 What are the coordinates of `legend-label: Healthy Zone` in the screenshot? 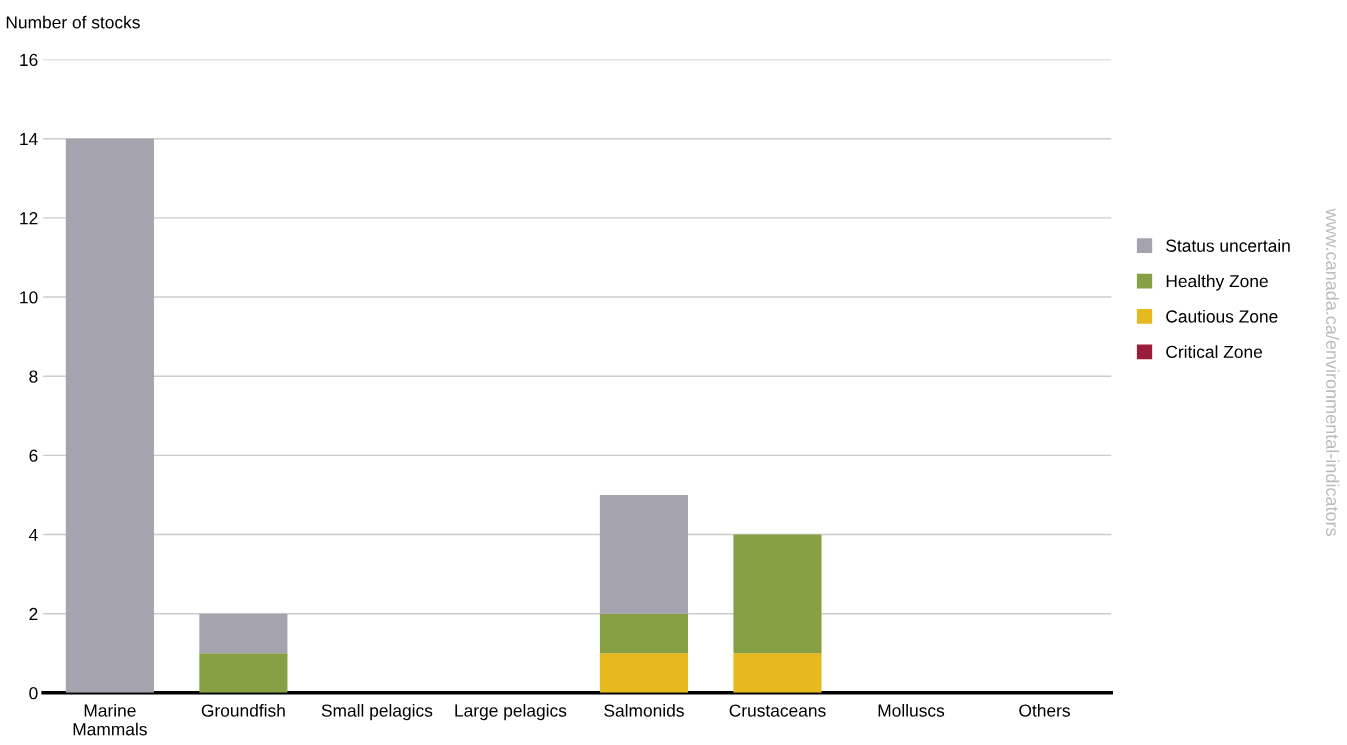 It's located at (1217, 282).